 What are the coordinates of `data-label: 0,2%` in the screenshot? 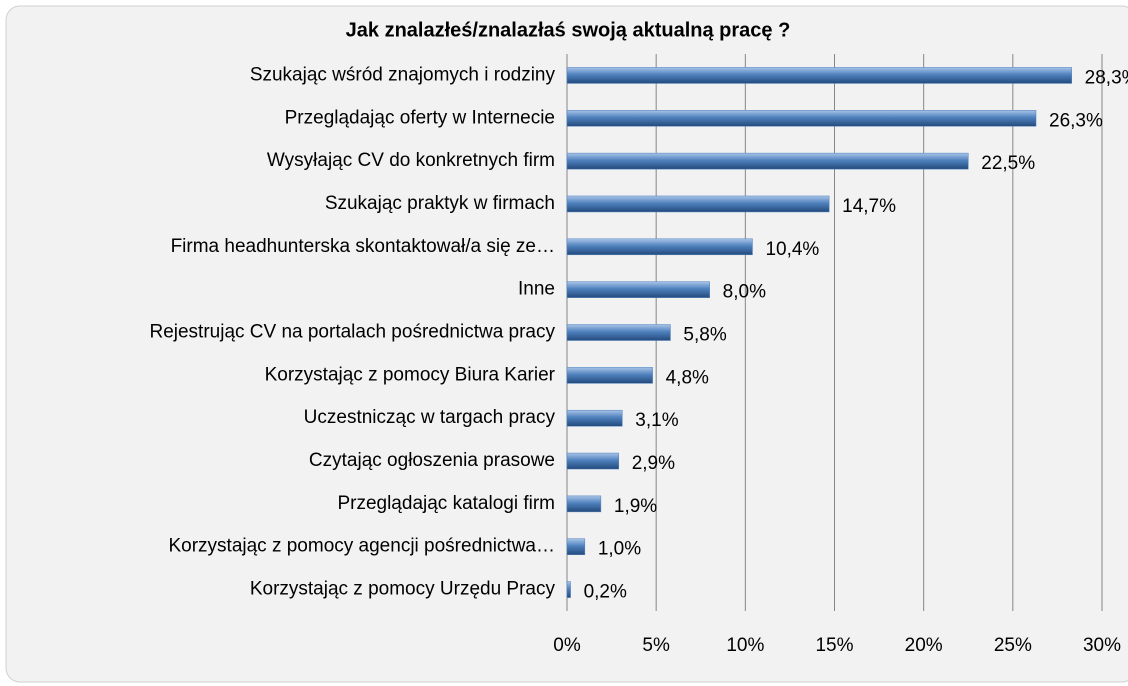 It's located at (605, 592).